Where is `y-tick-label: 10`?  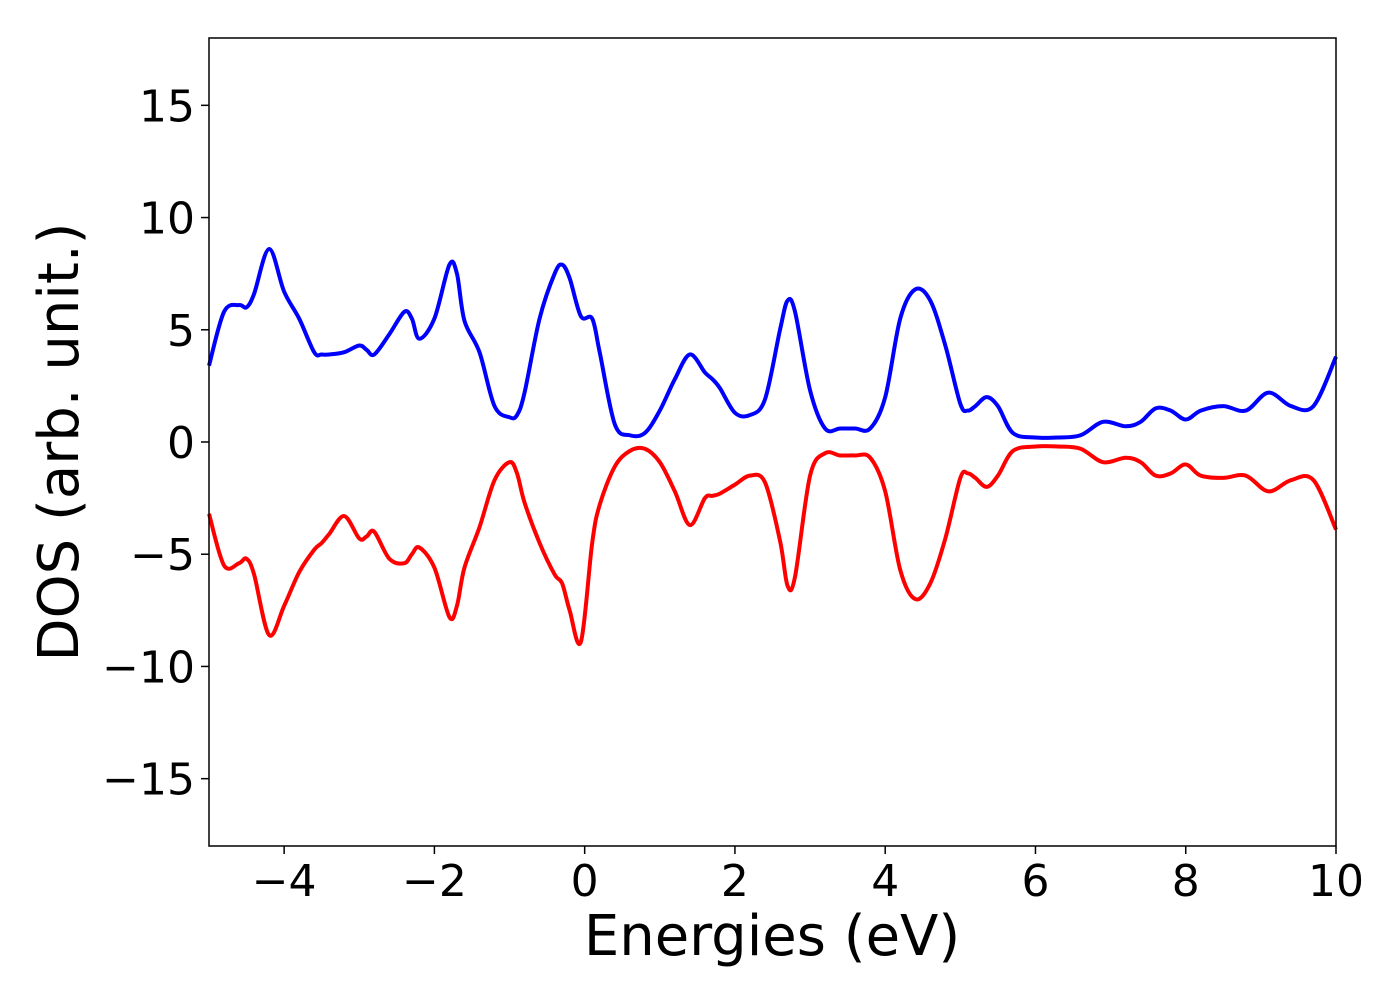
y-tick-label: 10 is located at coordinates (167, 219).